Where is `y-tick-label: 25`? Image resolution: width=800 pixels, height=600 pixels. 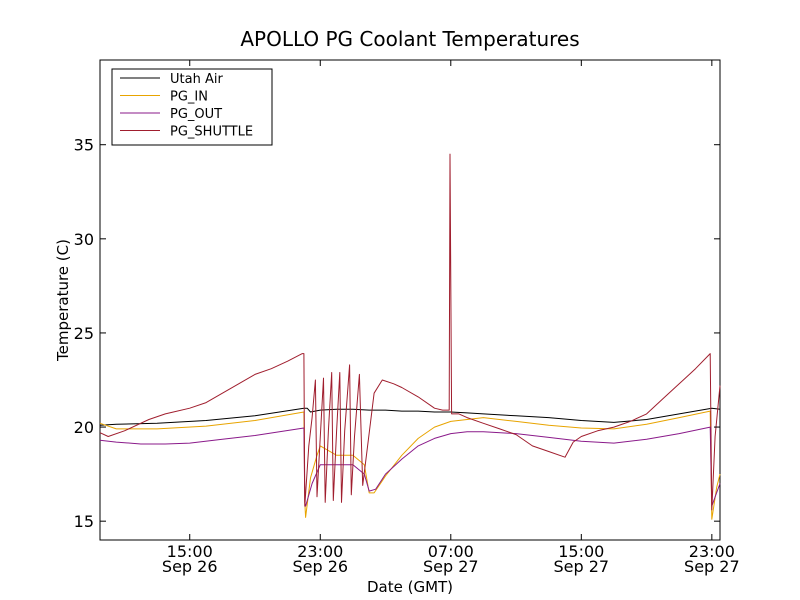 y-tick-label: 25 is located at coordinates (84, 333).